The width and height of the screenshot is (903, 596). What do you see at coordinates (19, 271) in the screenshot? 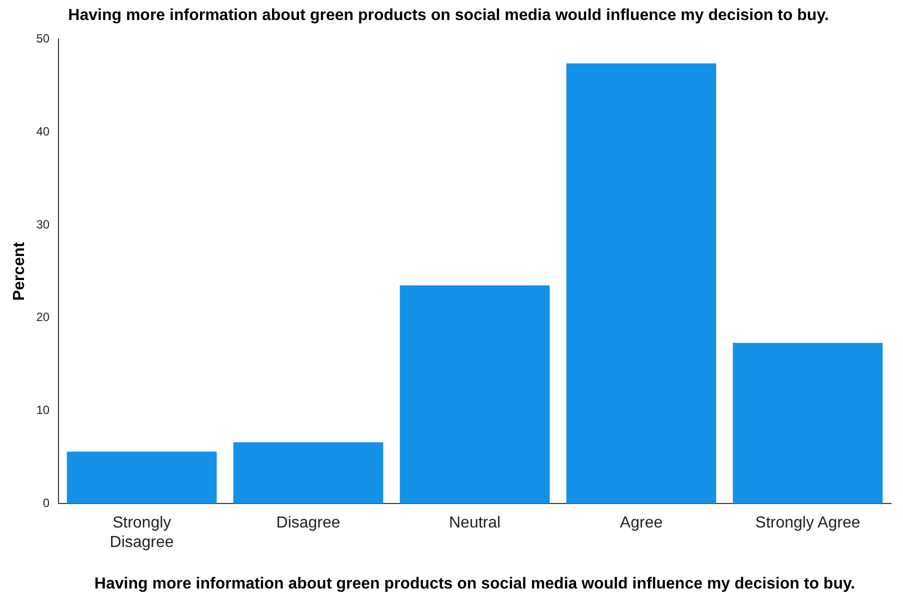
I see `y-axis-title: Percent` at bounding box center [19, 271].